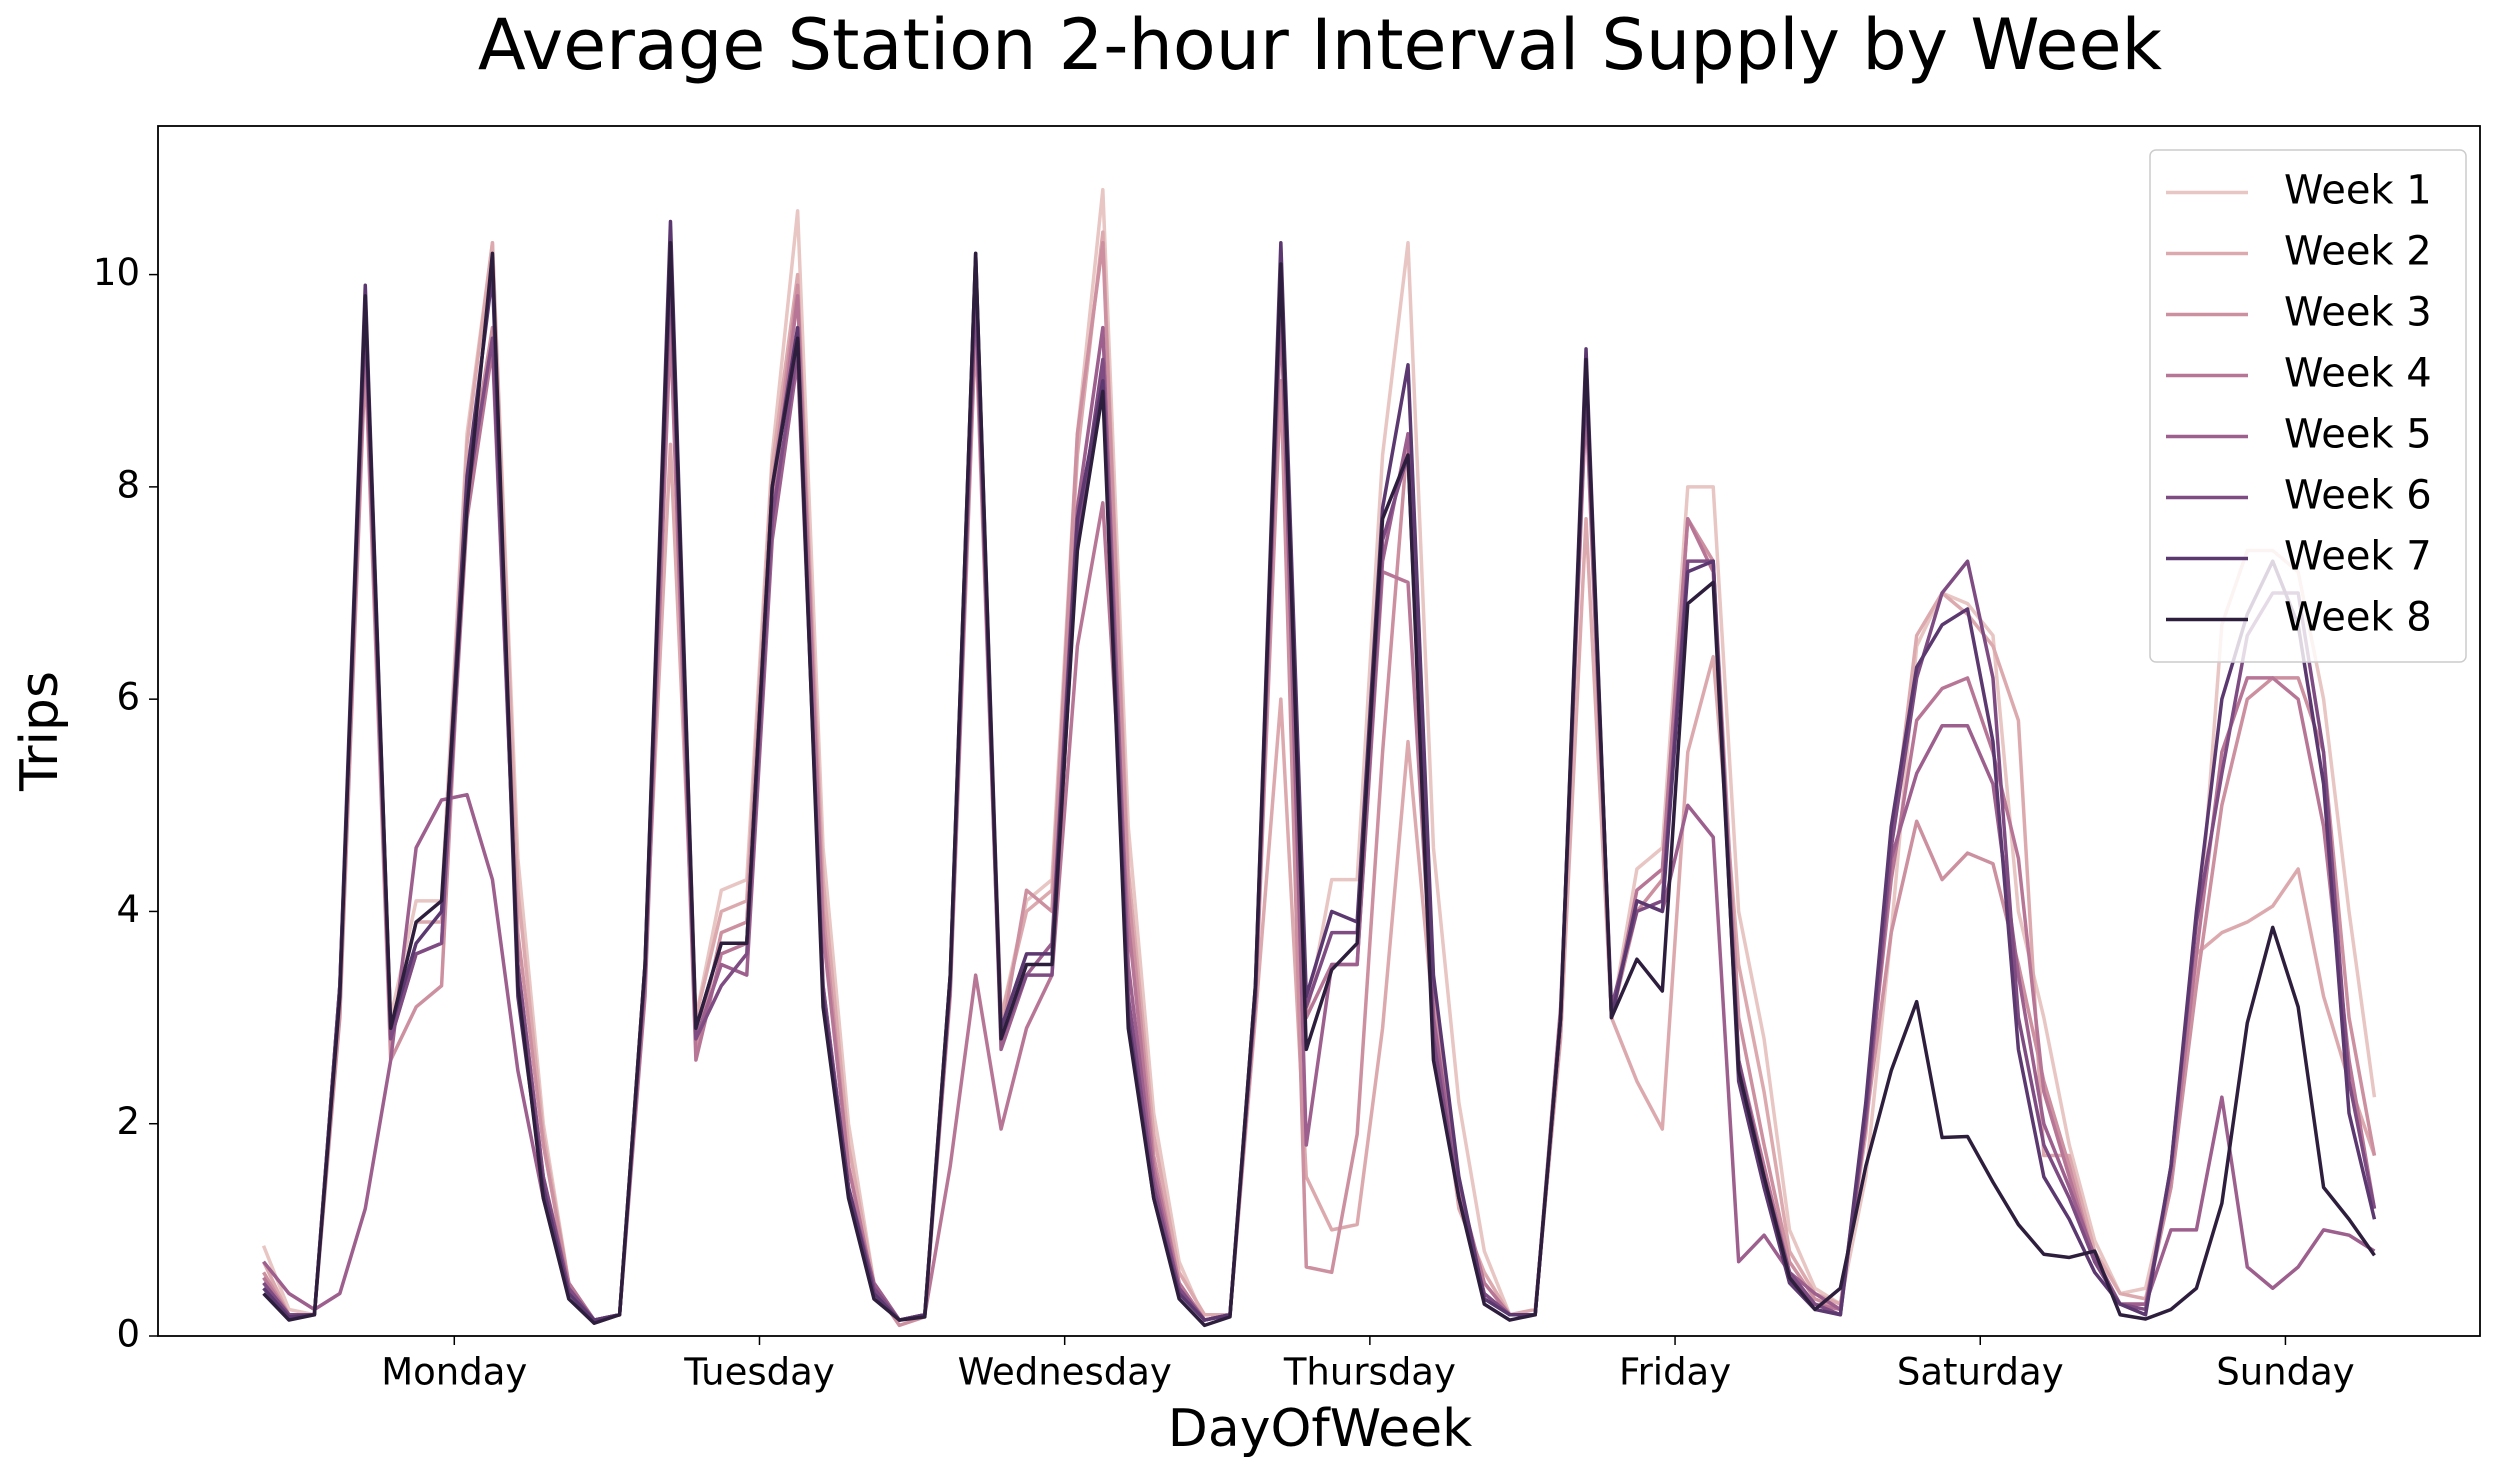 The height and width of the screenshot is (1481, 2506). I want to click on y-tick-label: 4, so click(128, 909).